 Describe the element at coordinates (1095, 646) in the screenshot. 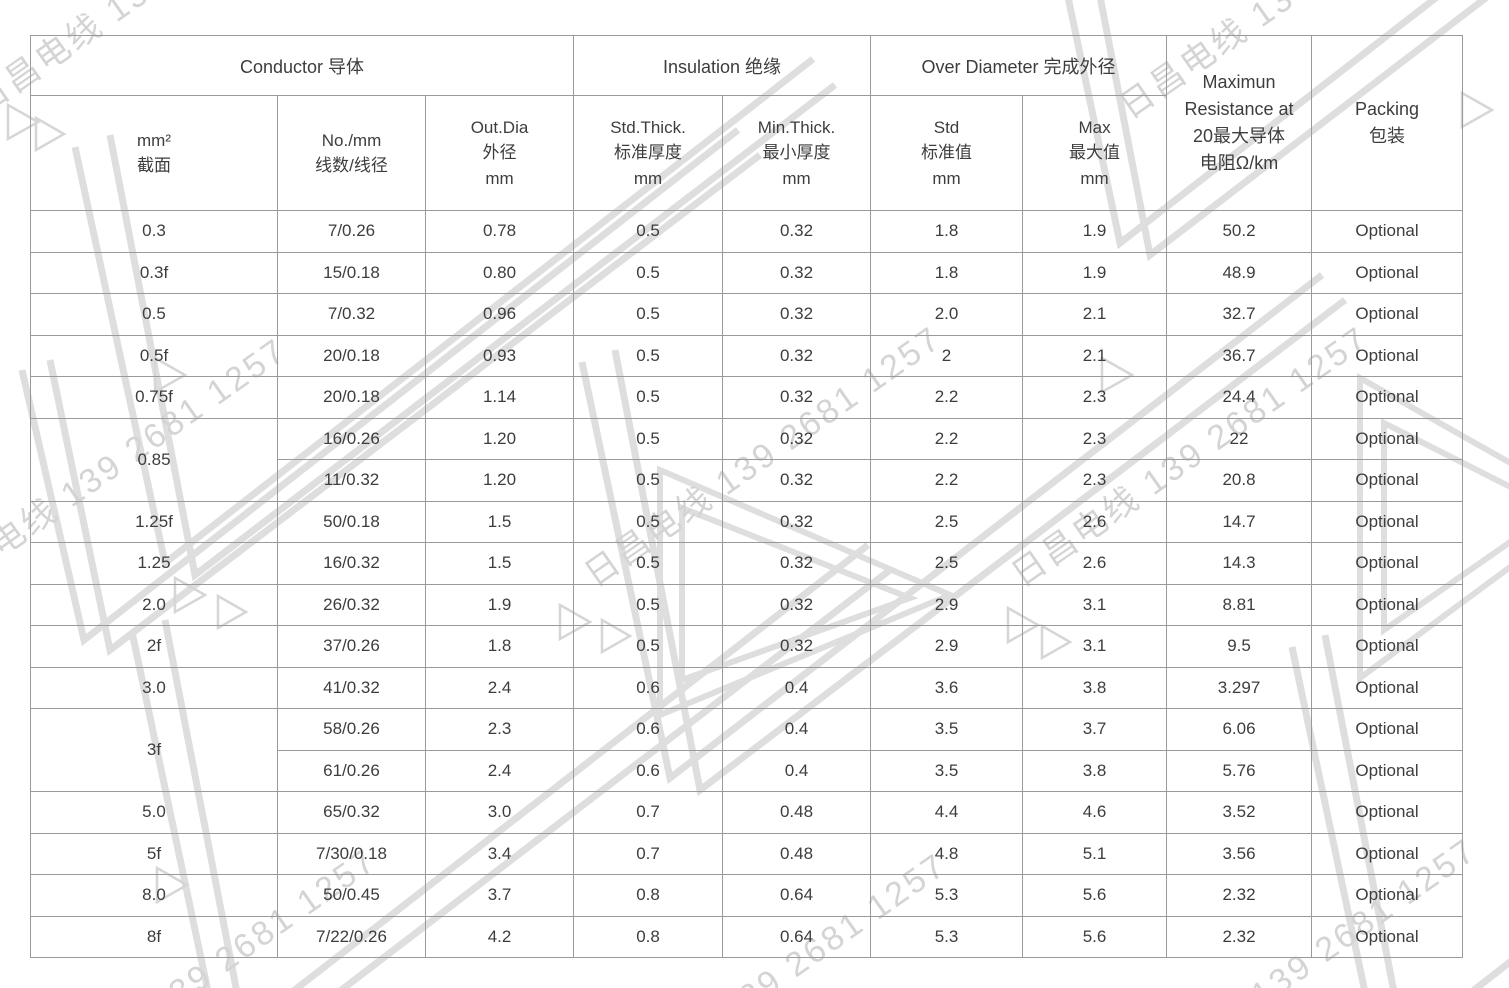

I see `cell-max: 3.1` at that location.